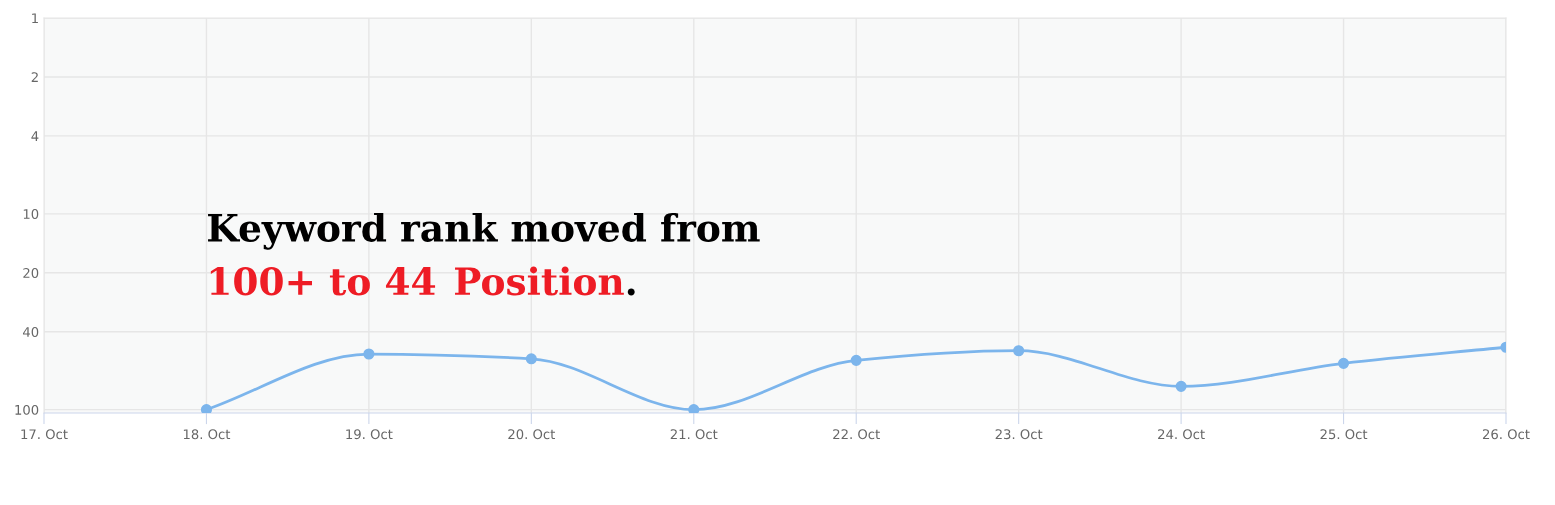  Describe the element at coordinates (31, 214) in the screenshot. I see `y-tick-label: 10` at that location.